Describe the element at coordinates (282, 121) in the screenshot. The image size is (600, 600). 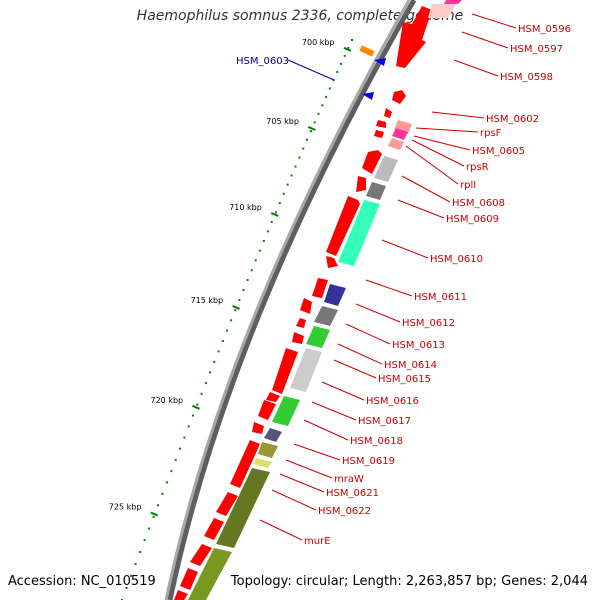
I see `kbp-tick-label: 705 kbp` at that location.